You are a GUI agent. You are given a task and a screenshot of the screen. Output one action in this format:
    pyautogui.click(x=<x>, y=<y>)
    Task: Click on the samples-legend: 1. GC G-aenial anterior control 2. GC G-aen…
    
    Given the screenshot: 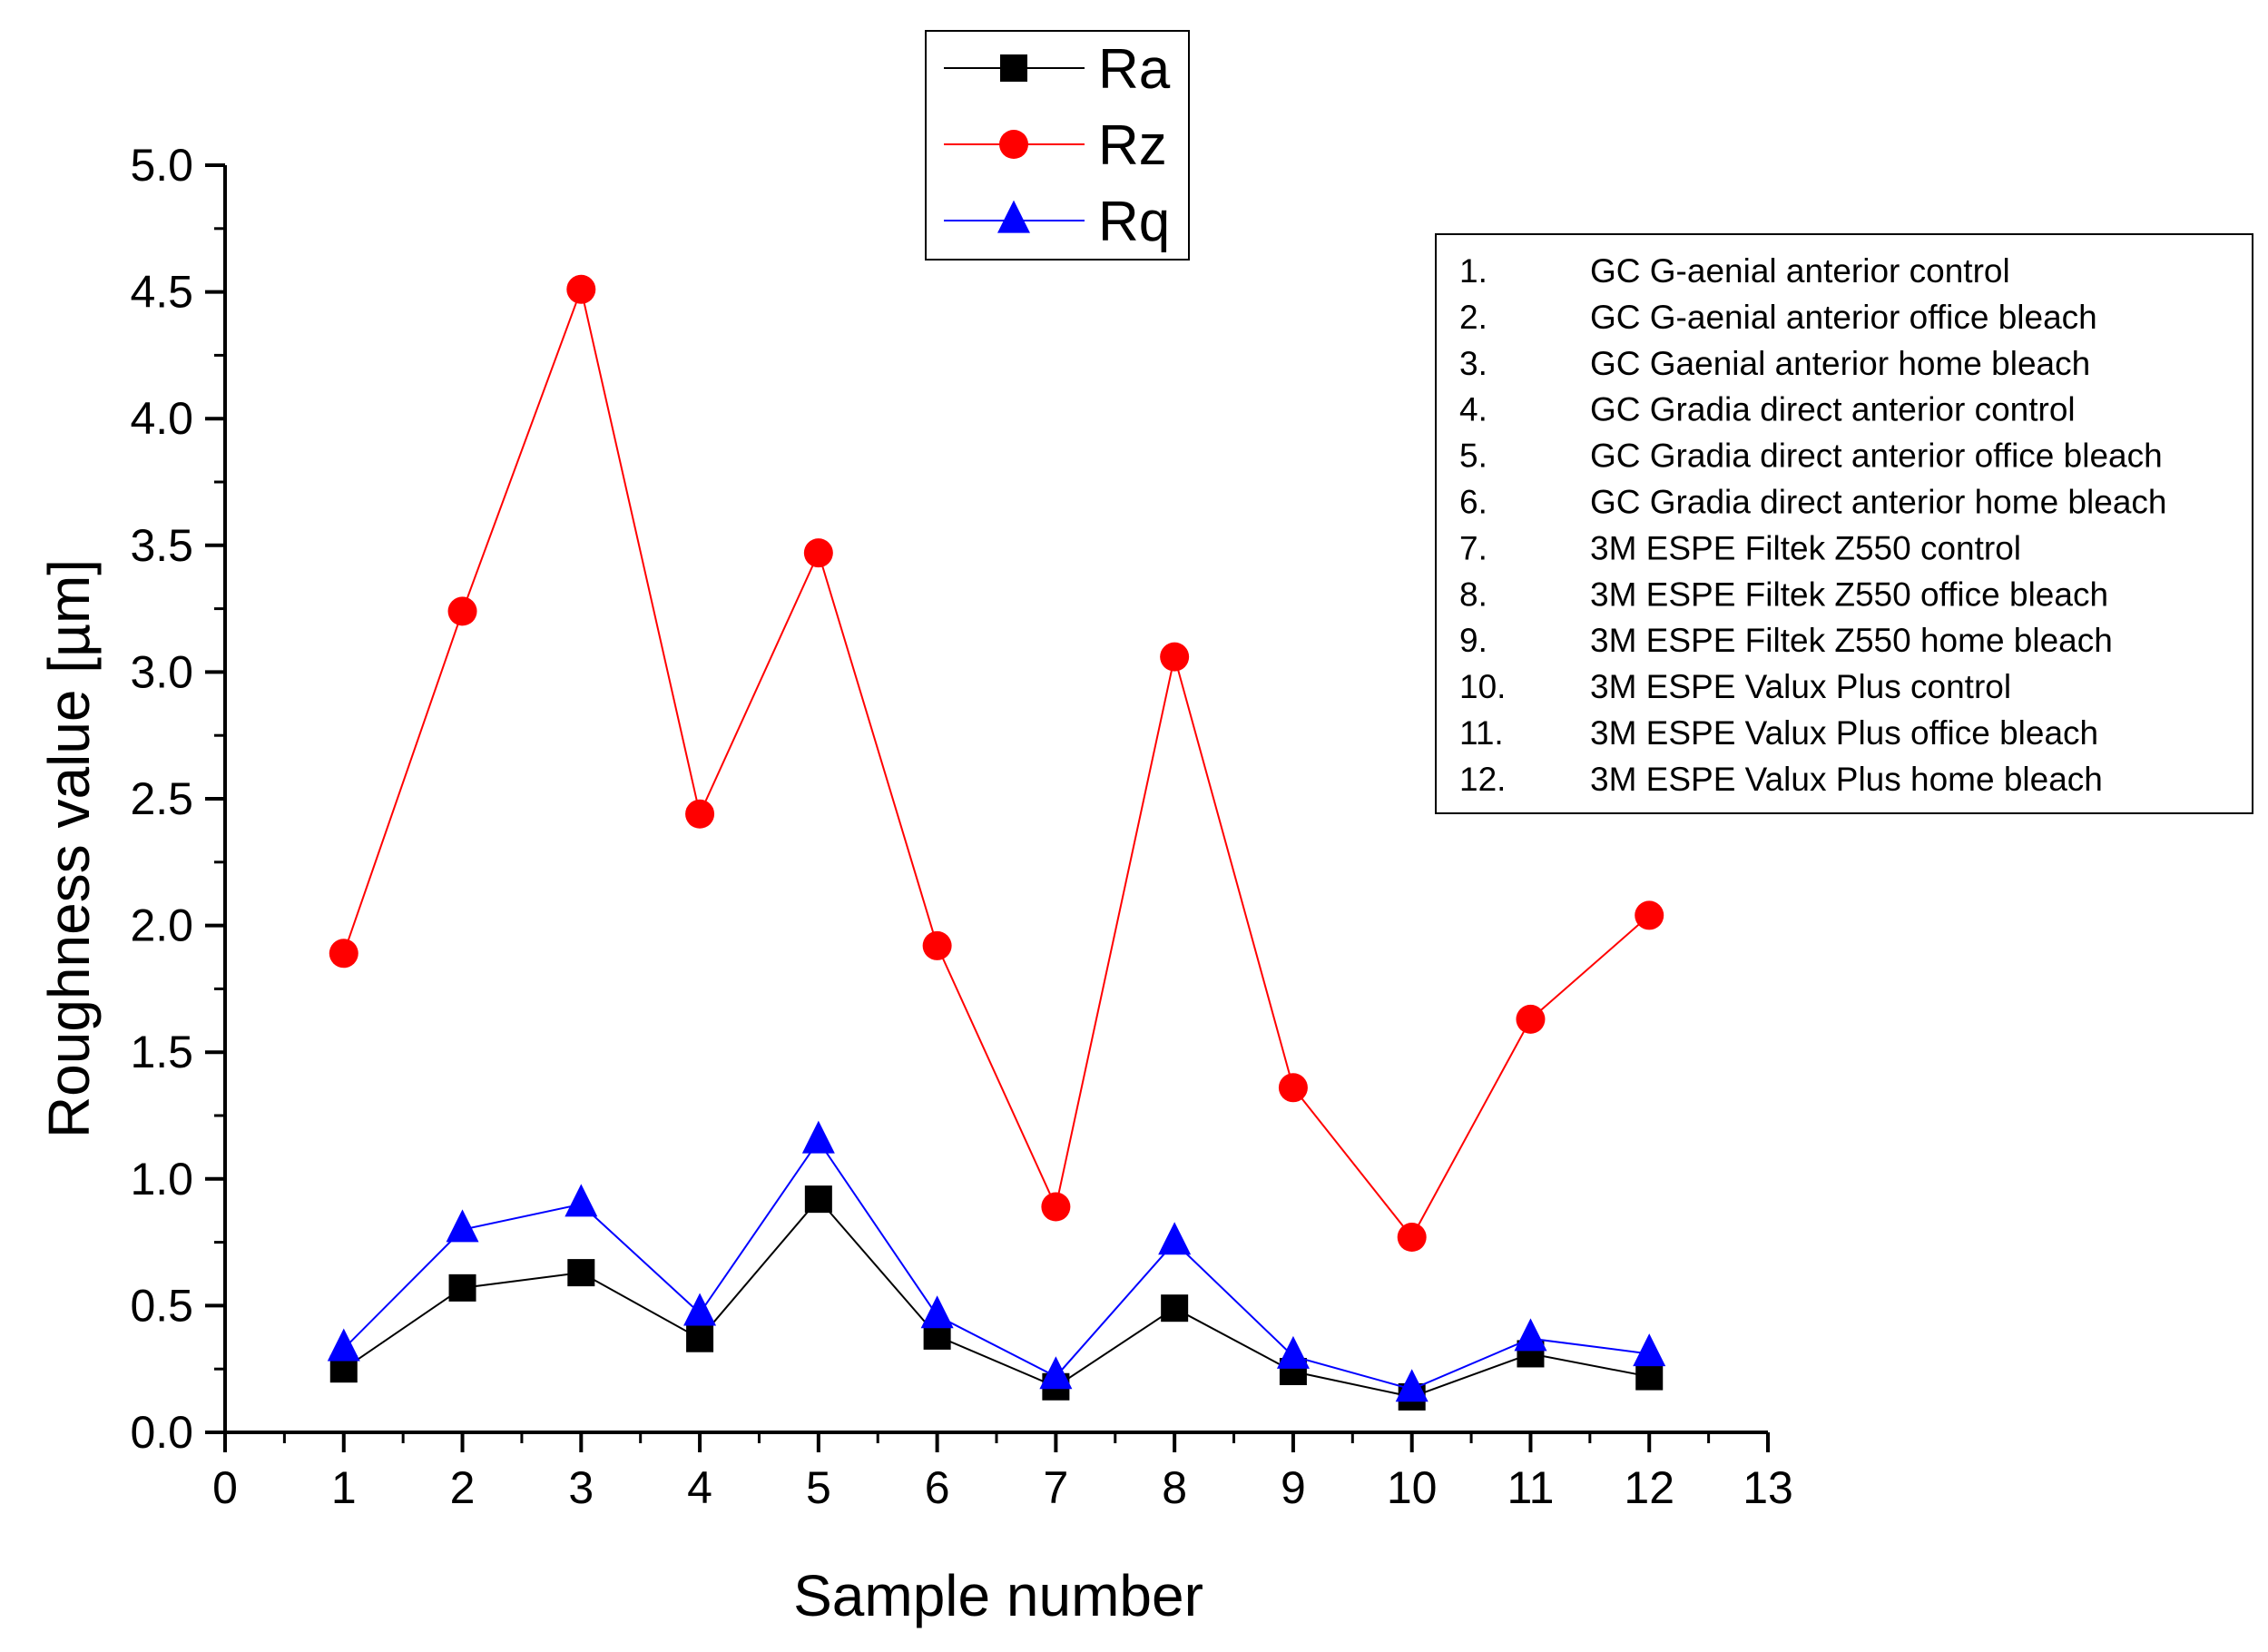 What is the action you would take?
    pyautogui.click(x=1844, y=523)
    